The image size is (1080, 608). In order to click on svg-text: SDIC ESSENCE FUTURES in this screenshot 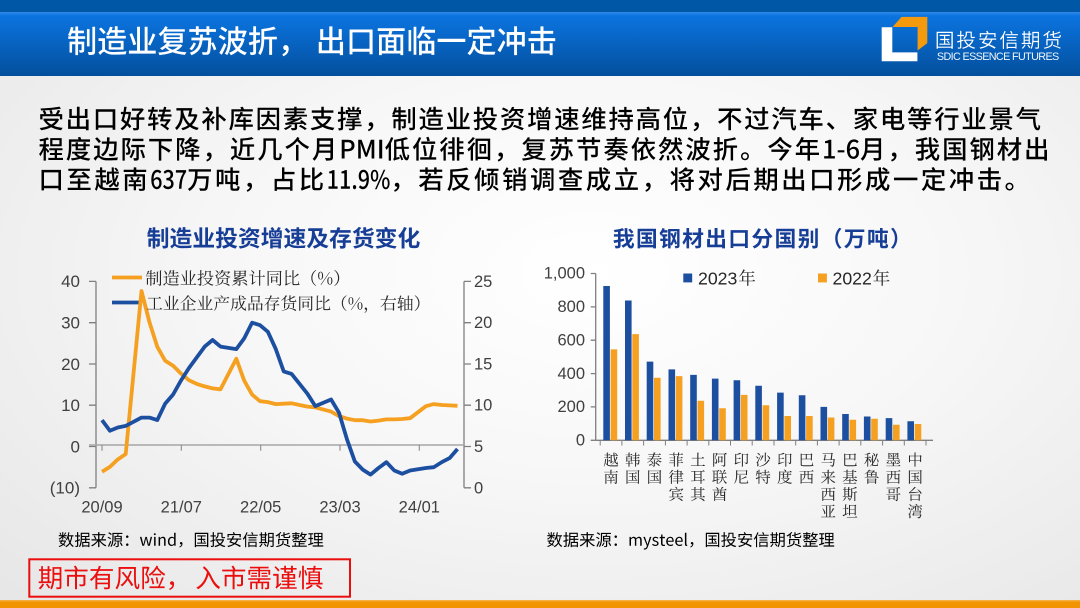, I will do `click(998, 57)`.